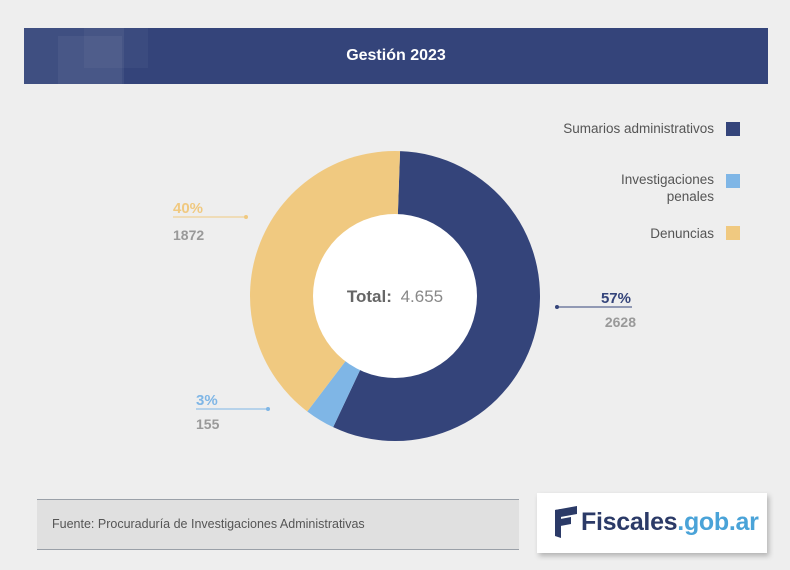 The width and height of the screenshot is (790, 570). I want to click on legend-swatch-denuncias, so click(733, 233).